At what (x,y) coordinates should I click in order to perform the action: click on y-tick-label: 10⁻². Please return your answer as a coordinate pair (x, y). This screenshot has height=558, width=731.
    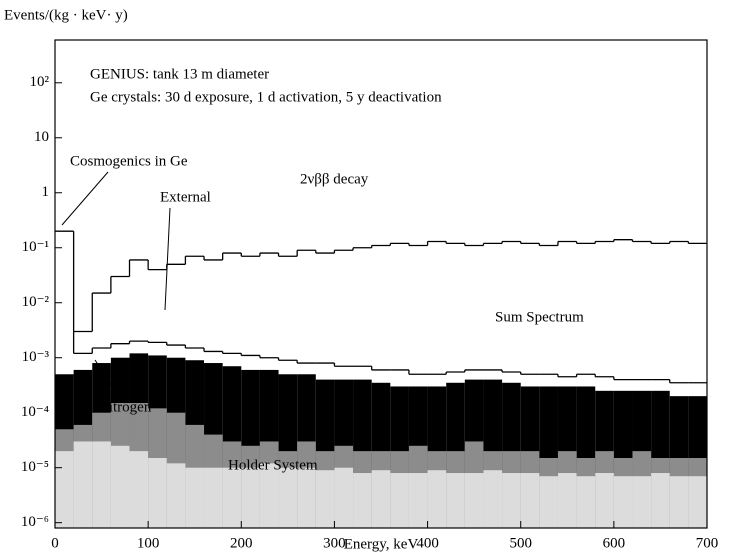
    Looking at the image, I should click on (36, 302).